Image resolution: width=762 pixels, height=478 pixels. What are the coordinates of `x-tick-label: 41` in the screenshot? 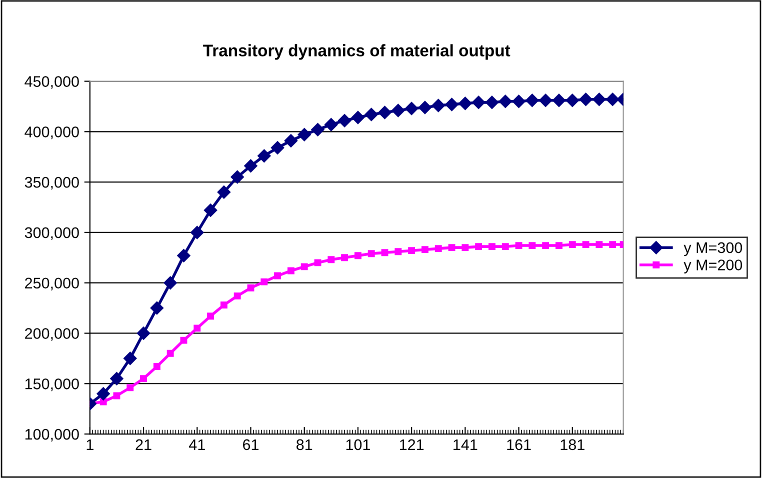 It's located at (196, 444).